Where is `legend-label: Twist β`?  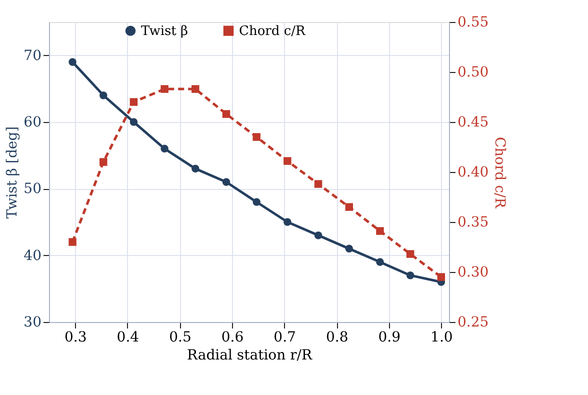 legend-label: Twist β is located at coordinates (164, 31).